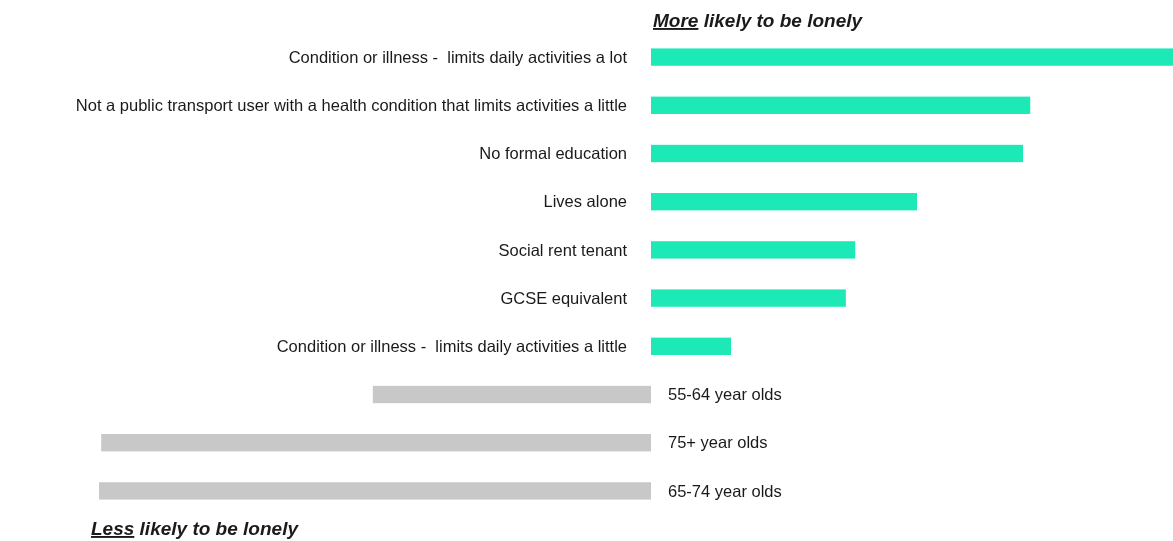 This screenshot has width=1173, height=541. Describe the element at coordinates (553, 153) in the screenshot. I see `y-tick-label: No formal education` at that location.